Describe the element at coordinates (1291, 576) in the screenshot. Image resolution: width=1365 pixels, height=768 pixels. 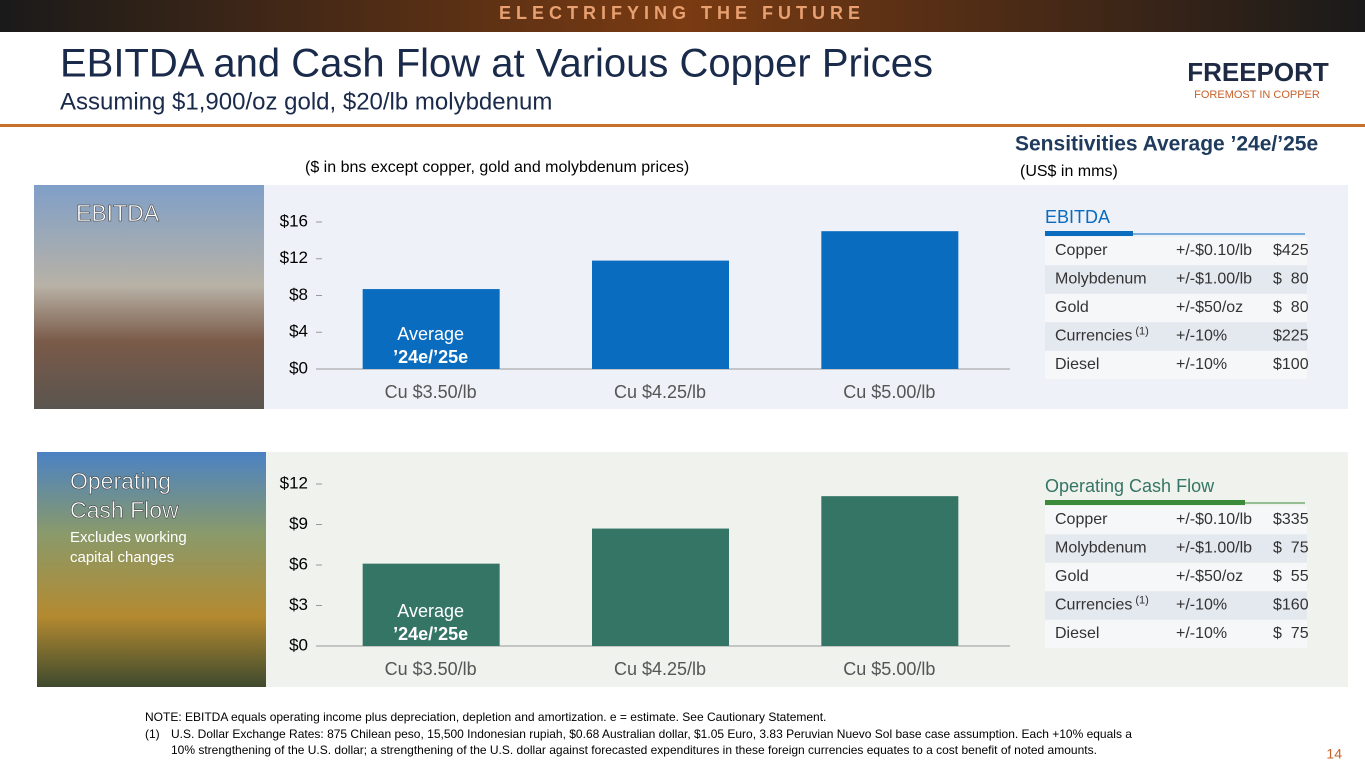
I see `row-value: $ 55` at that location.